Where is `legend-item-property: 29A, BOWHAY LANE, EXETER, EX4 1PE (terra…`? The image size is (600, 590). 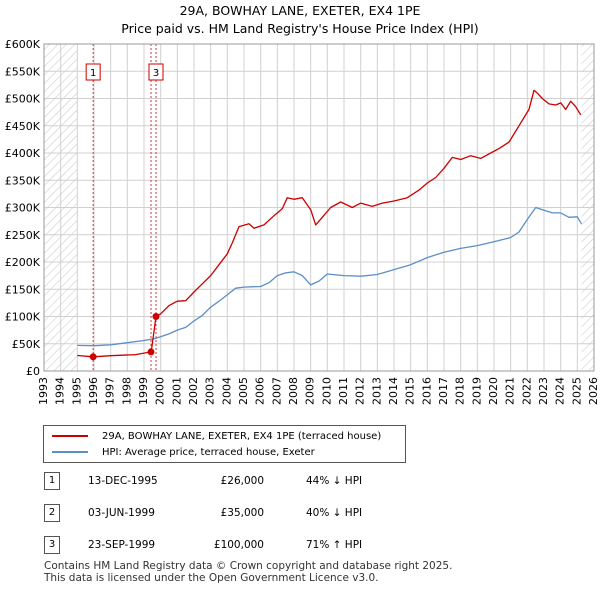 legend-item-property: 29A, BOWHAY LANE, EXETER, EX4 1PE (terra… is located at coordinates (216, 436).